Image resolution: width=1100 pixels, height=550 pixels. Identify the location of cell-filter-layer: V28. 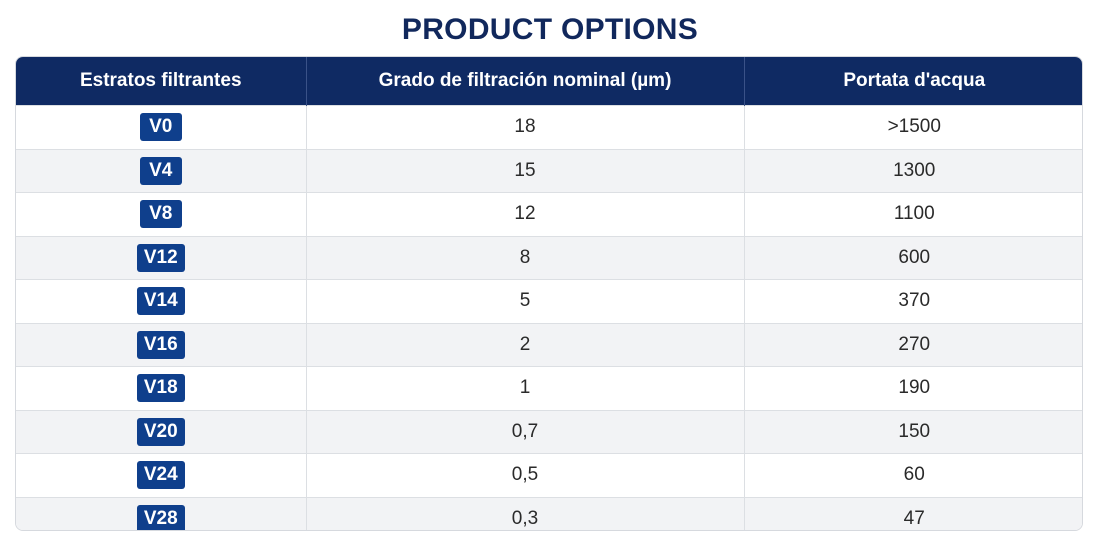
(161, 513).